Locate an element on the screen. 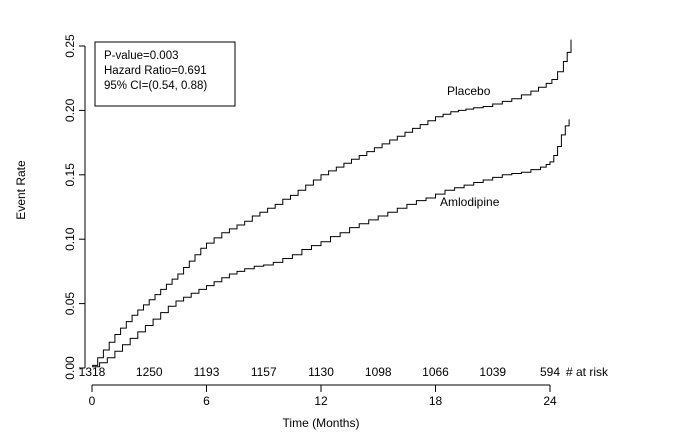 The width and height of the screenshot is (674, 442). risk-count: 1066 is located at coordinates (435, 372).